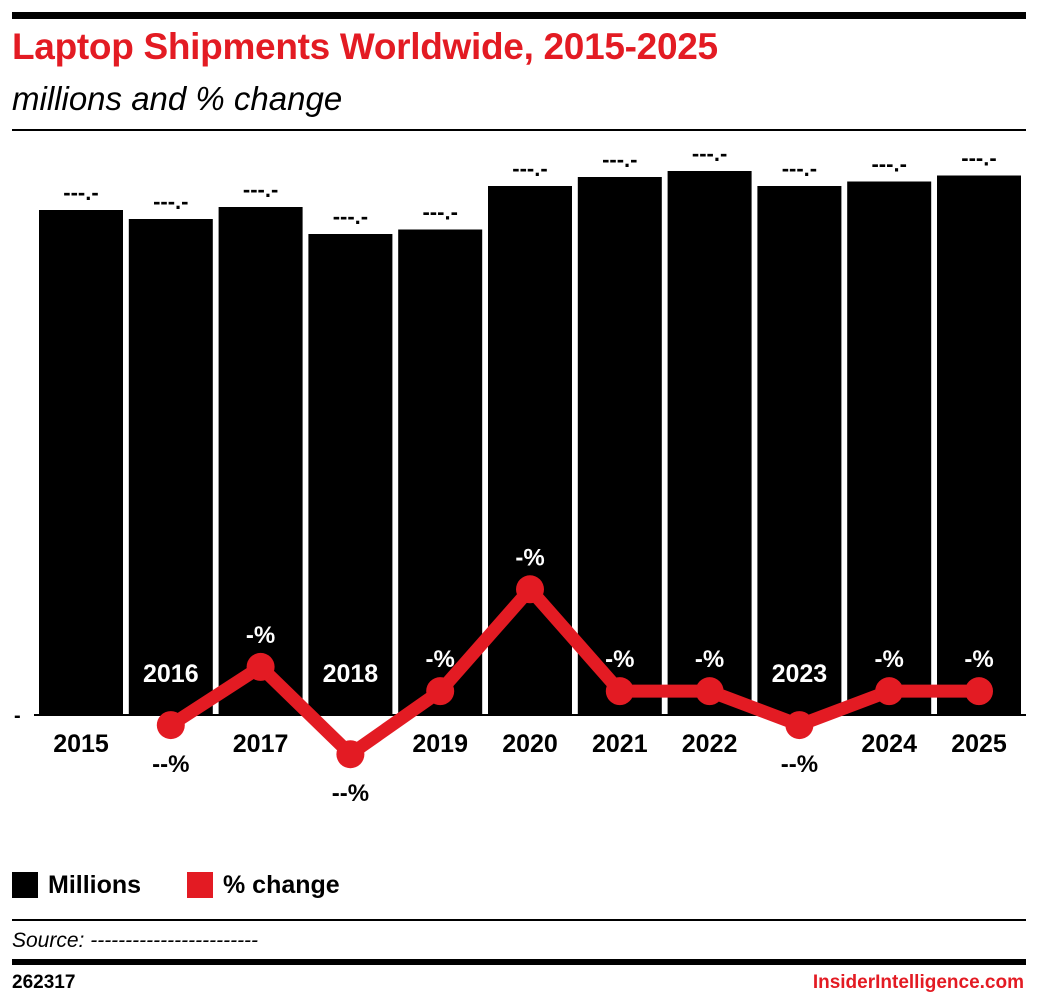  What do you see at coordinates (260, 666) in the screenshot?
I see `percent-change-point-2017` at bounding box center [260, 666].